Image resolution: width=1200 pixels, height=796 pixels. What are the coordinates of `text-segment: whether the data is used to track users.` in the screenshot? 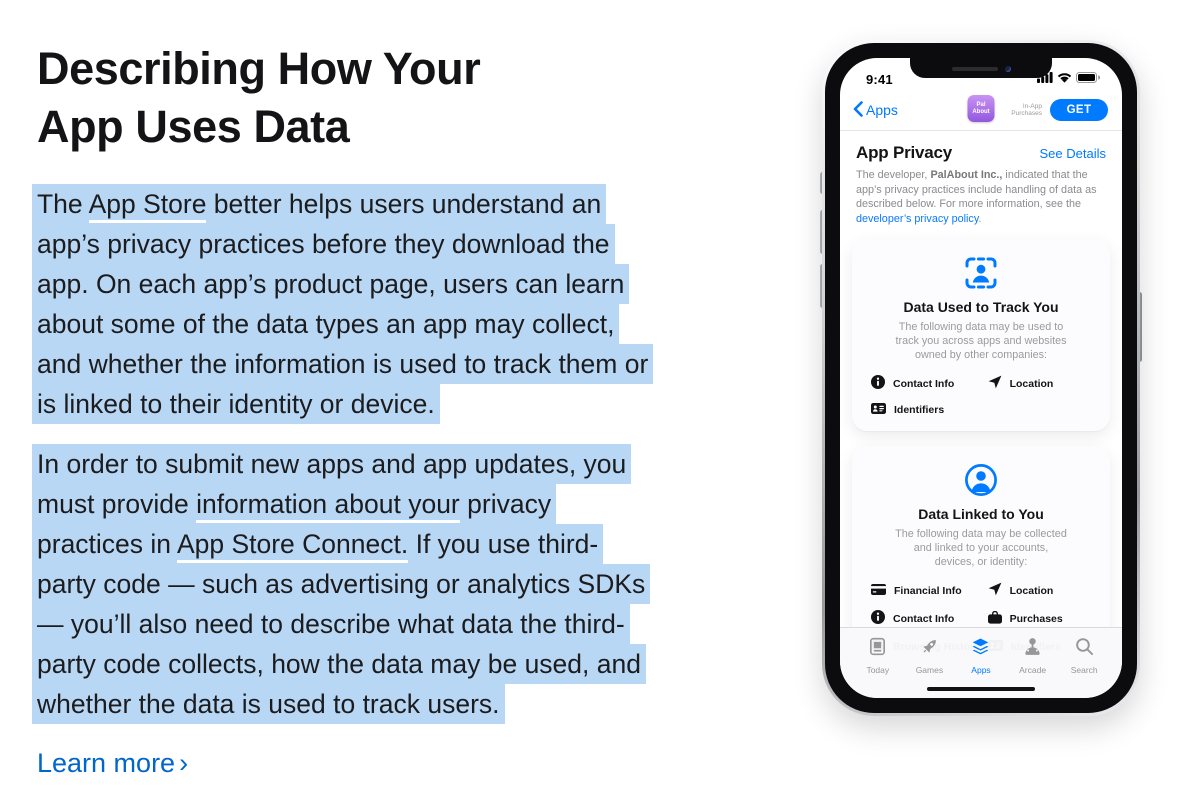 It's located at (268, 704).